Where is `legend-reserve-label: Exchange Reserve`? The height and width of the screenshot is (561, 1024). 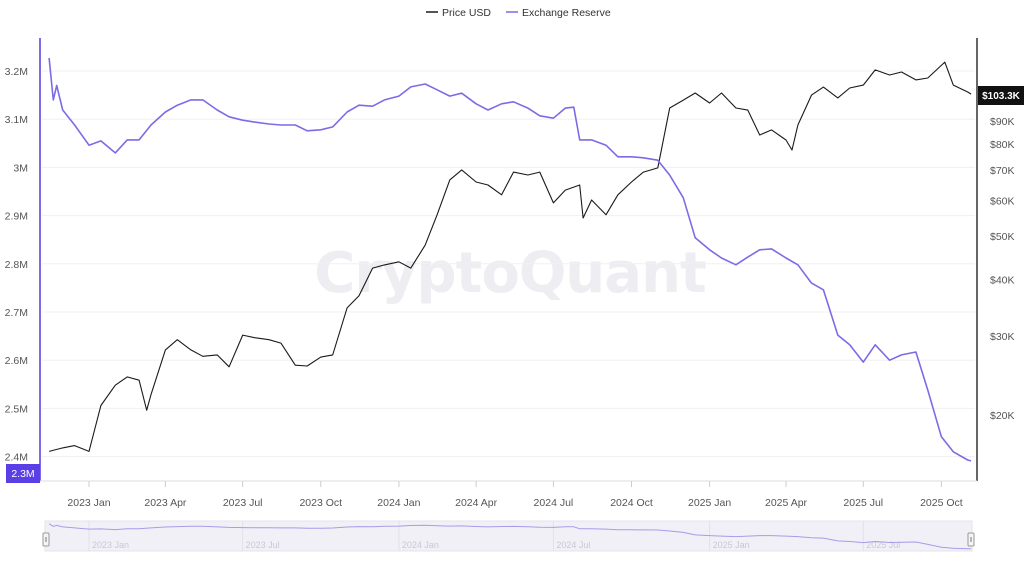
legend-reserve-label: Exchange Reserve is located at coordinates (566, 13).